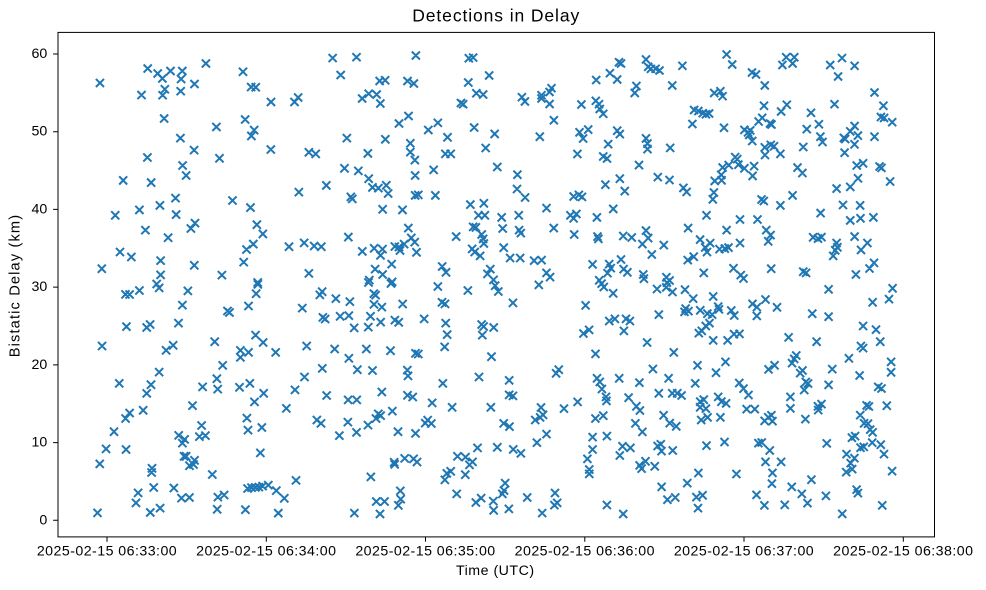 The width and height of the screenshot is (986, 590). Describe the element at coordinates (16, 285) in the screenshot. I see `svg-text: Bistatic Delay (km)` at that location.